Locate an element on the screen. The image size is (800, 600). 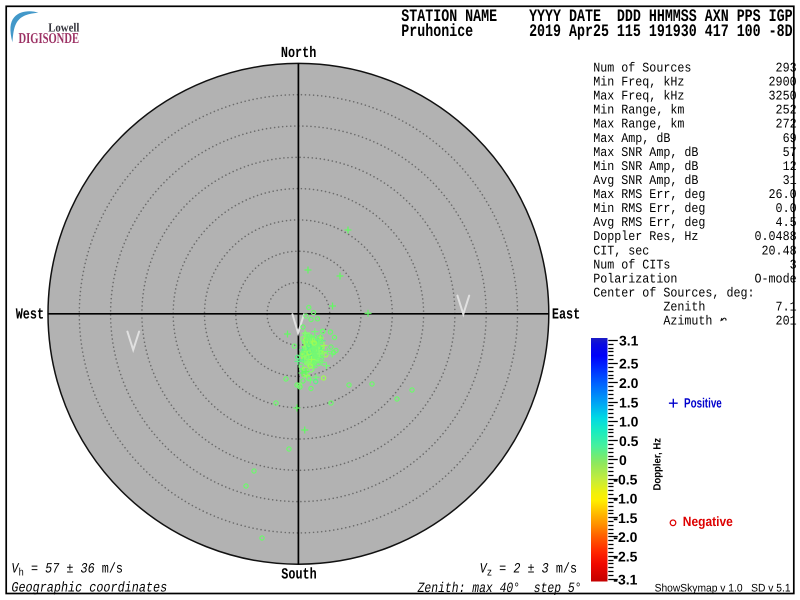
svg-text: 2.0 is located at coordinates (629, 383).